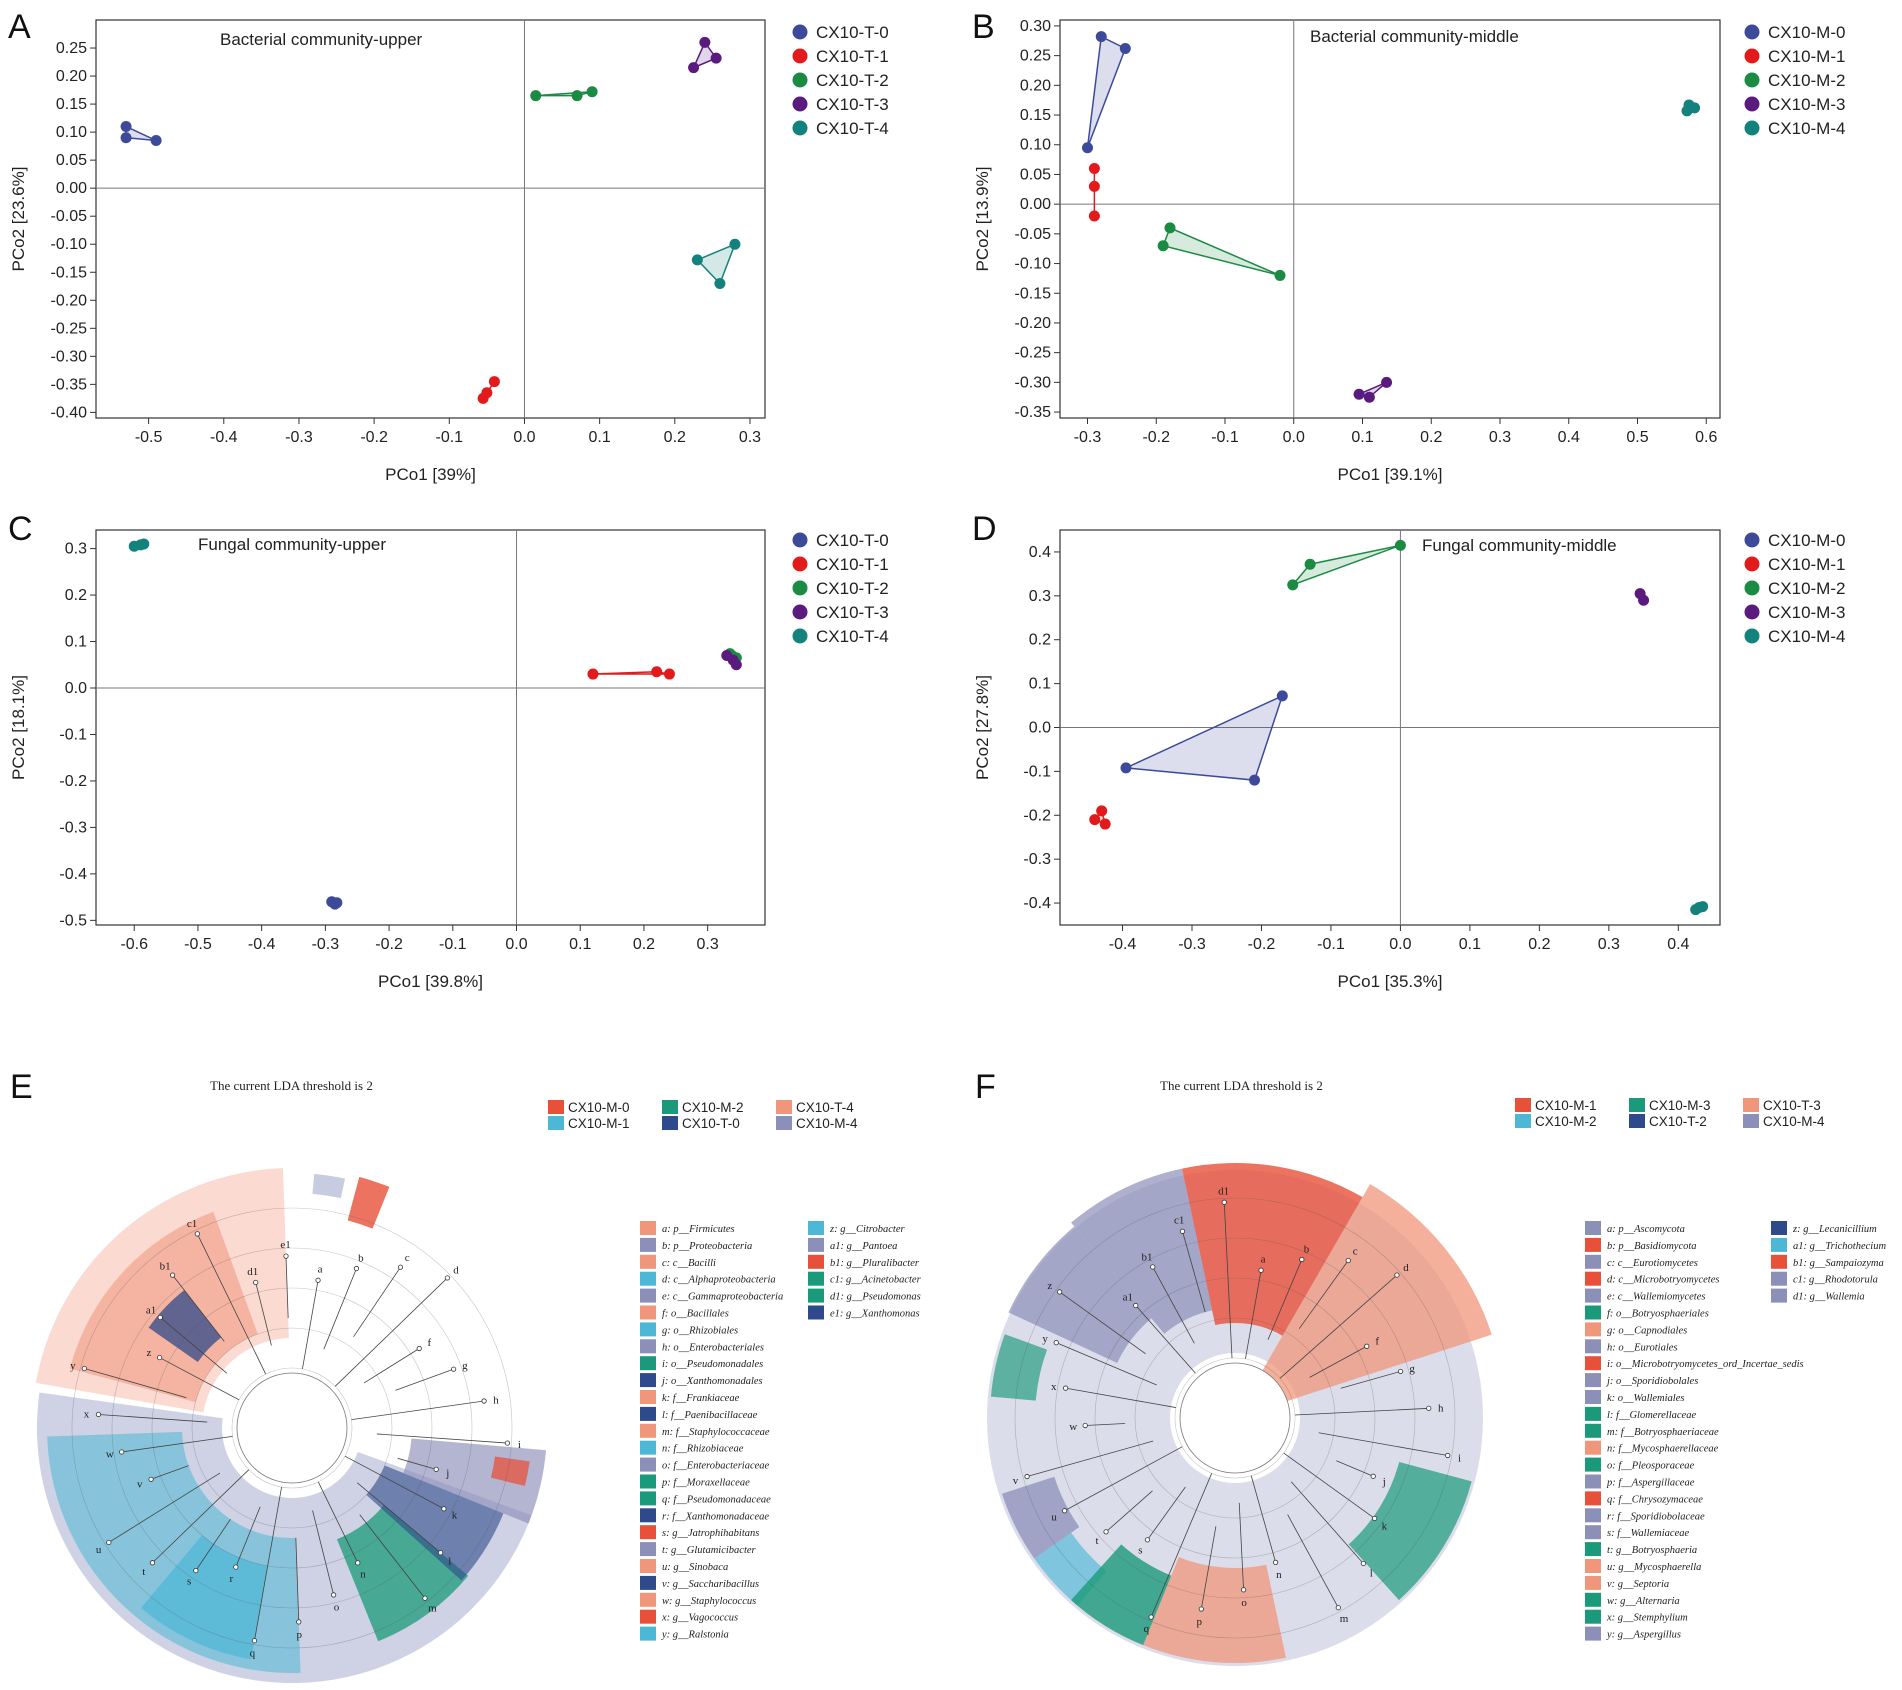  What do you see at coordinates (1414, 36) in the screenshot?
I see `plot-title: Bacterial community-middle` at bounding box center [1414, 36].